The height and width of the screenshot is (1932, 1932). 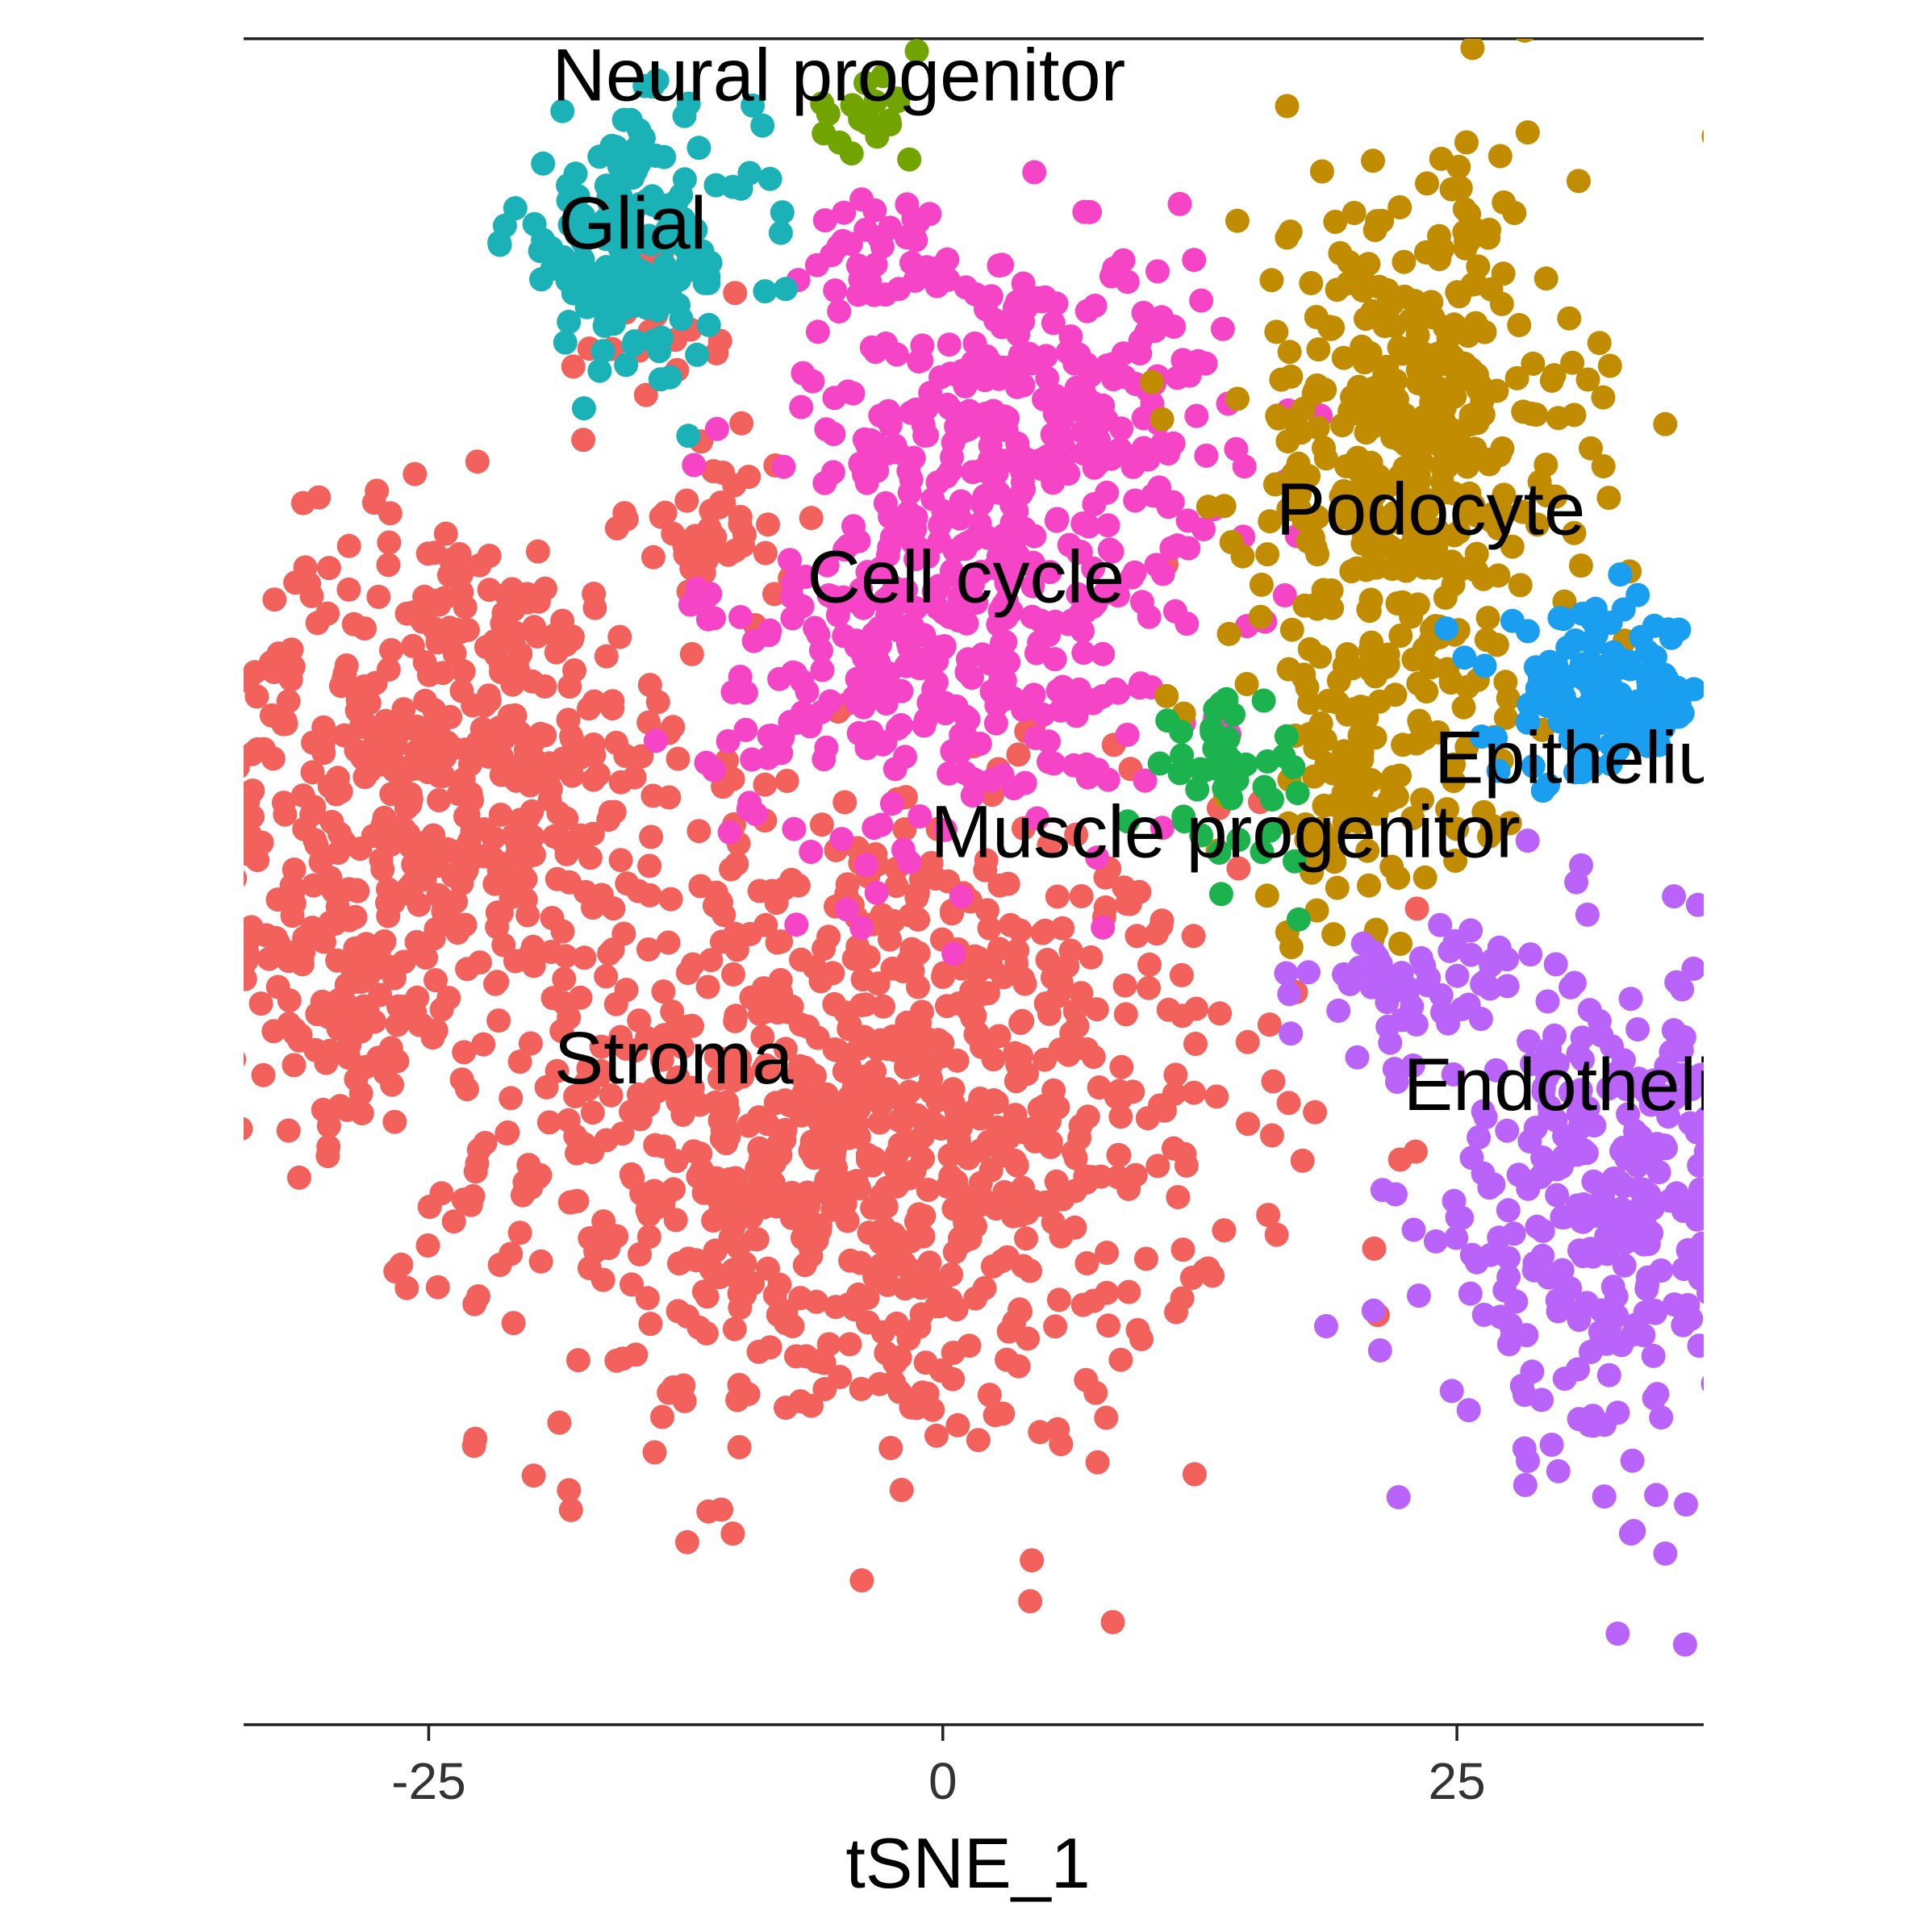 What do you see at coordinates (428, 1781) in the screenshot?
I see `x-tick-label: -25` at bounding box center [428, 1781].